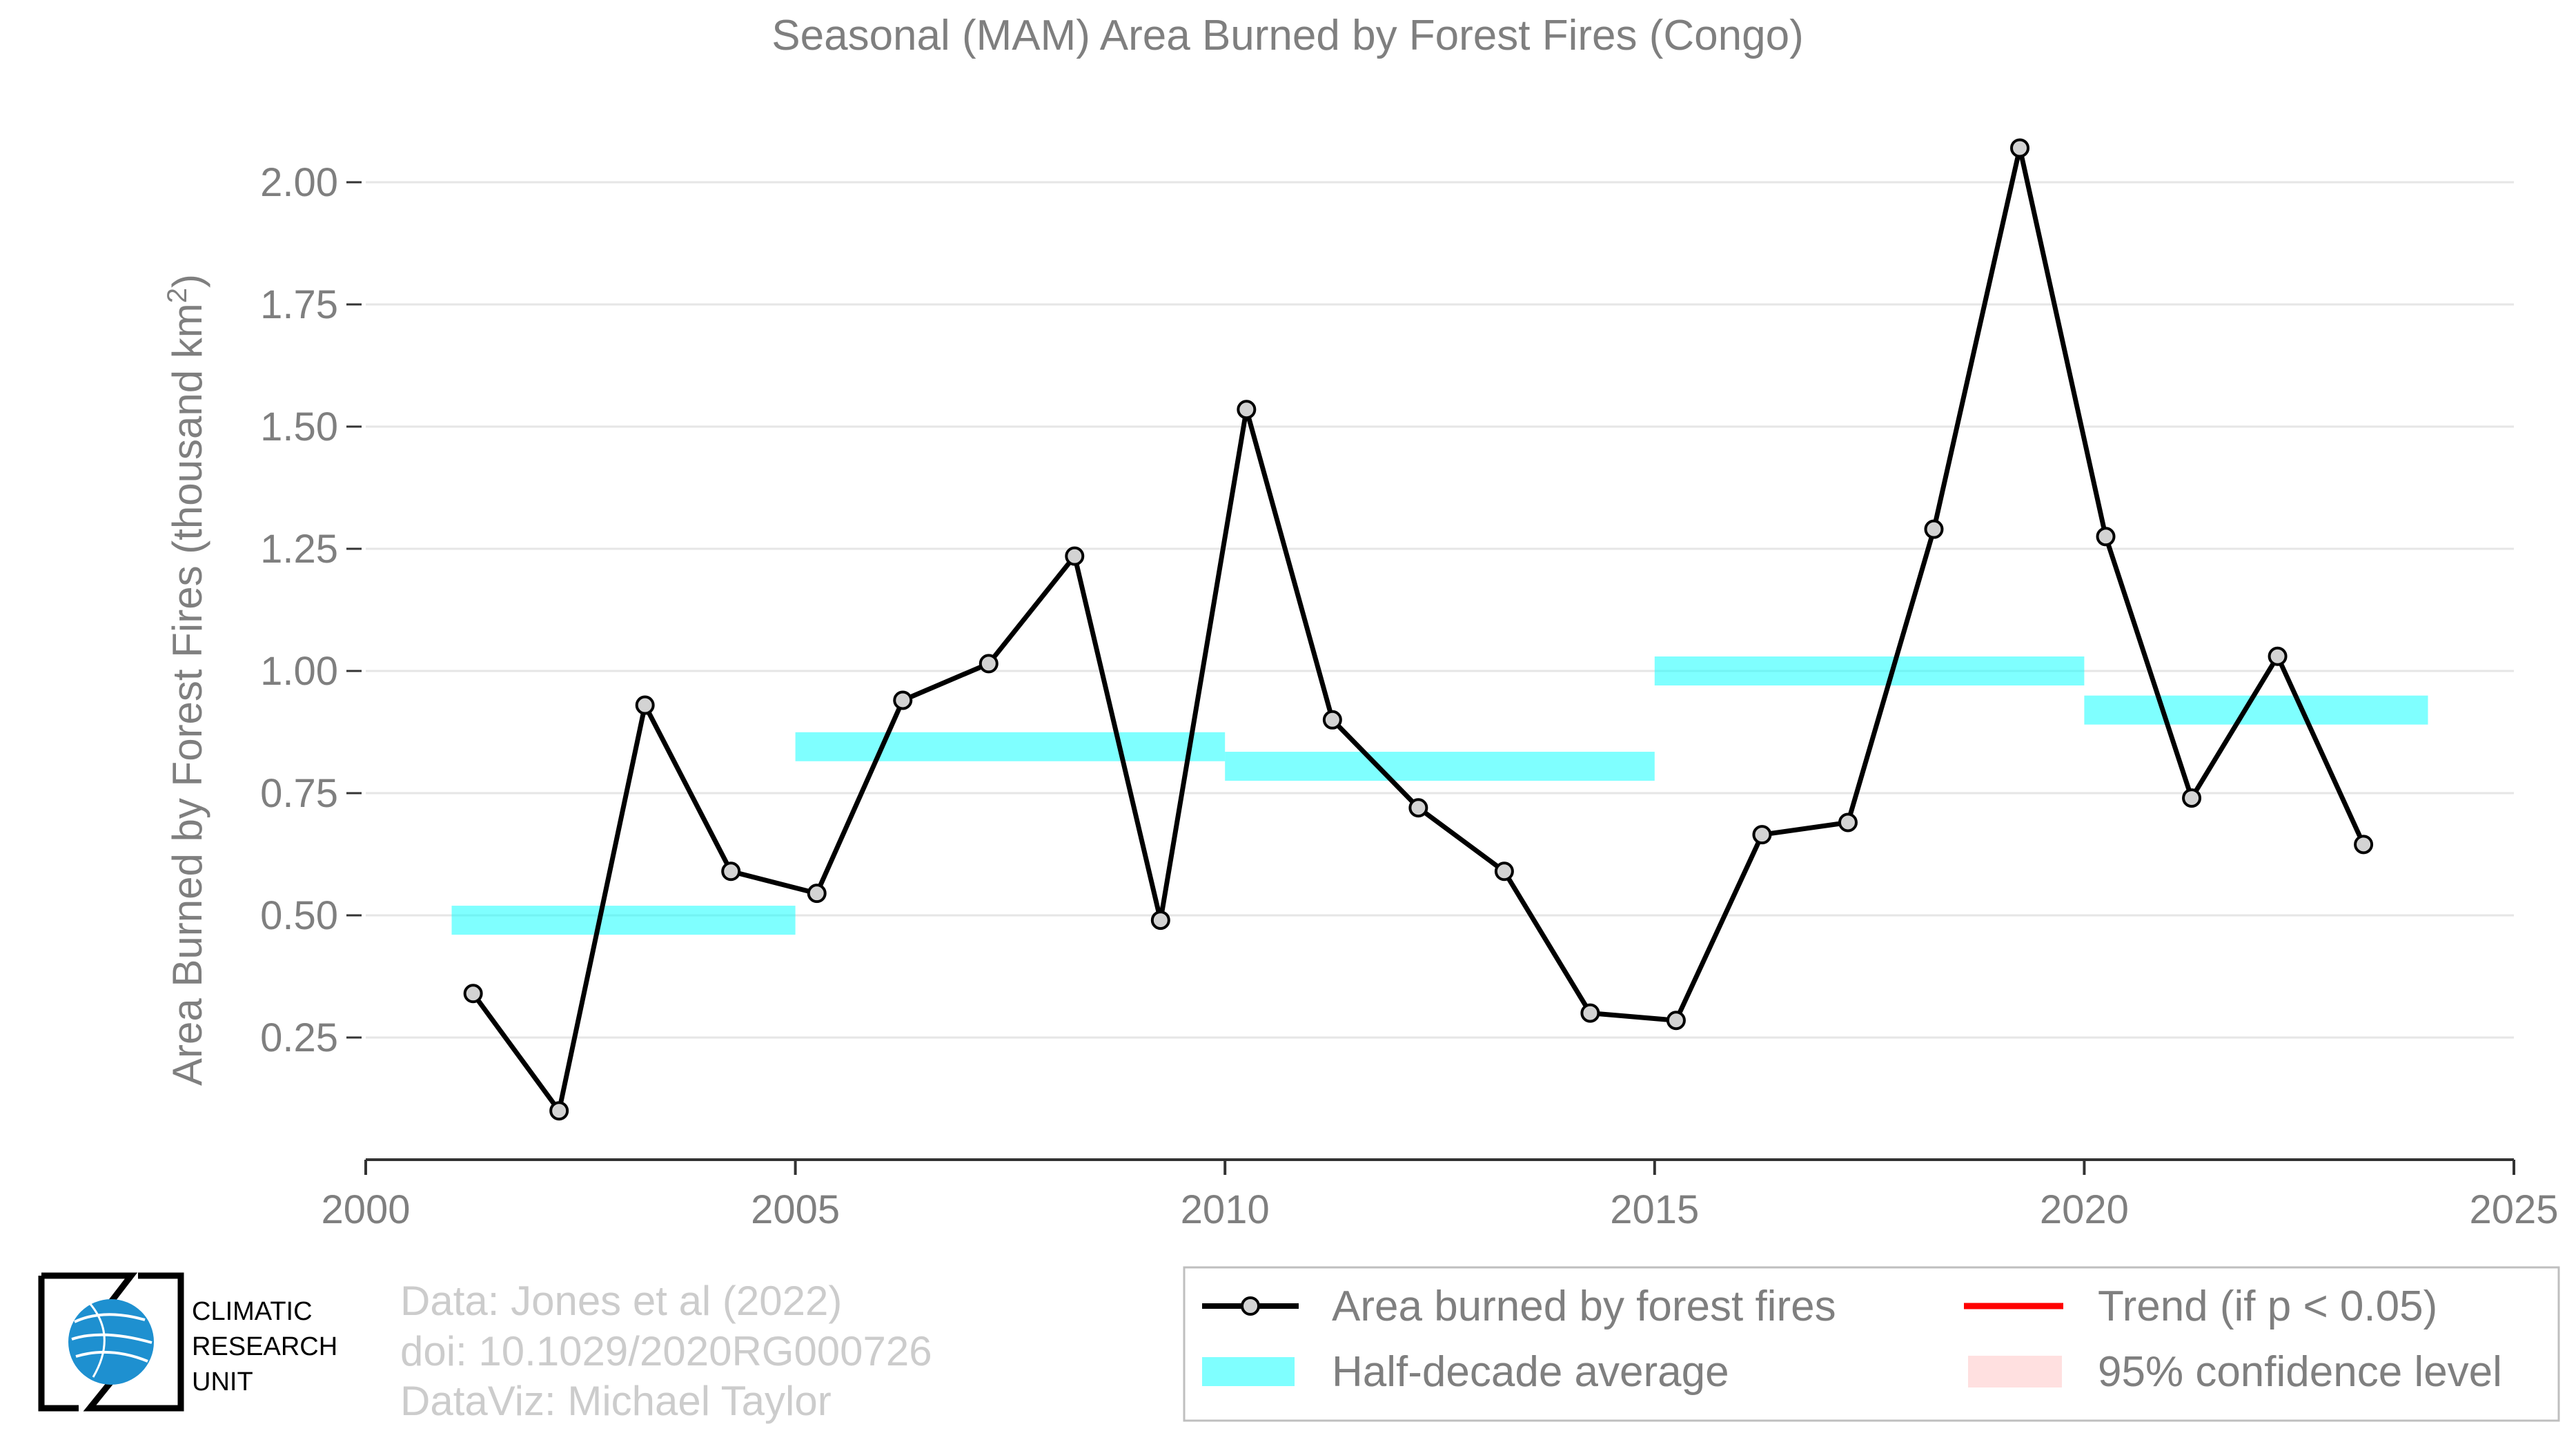 This screenshot has width=2576, height=1451. I want to click on y-tick-label: 1.25, so click(299, 549).